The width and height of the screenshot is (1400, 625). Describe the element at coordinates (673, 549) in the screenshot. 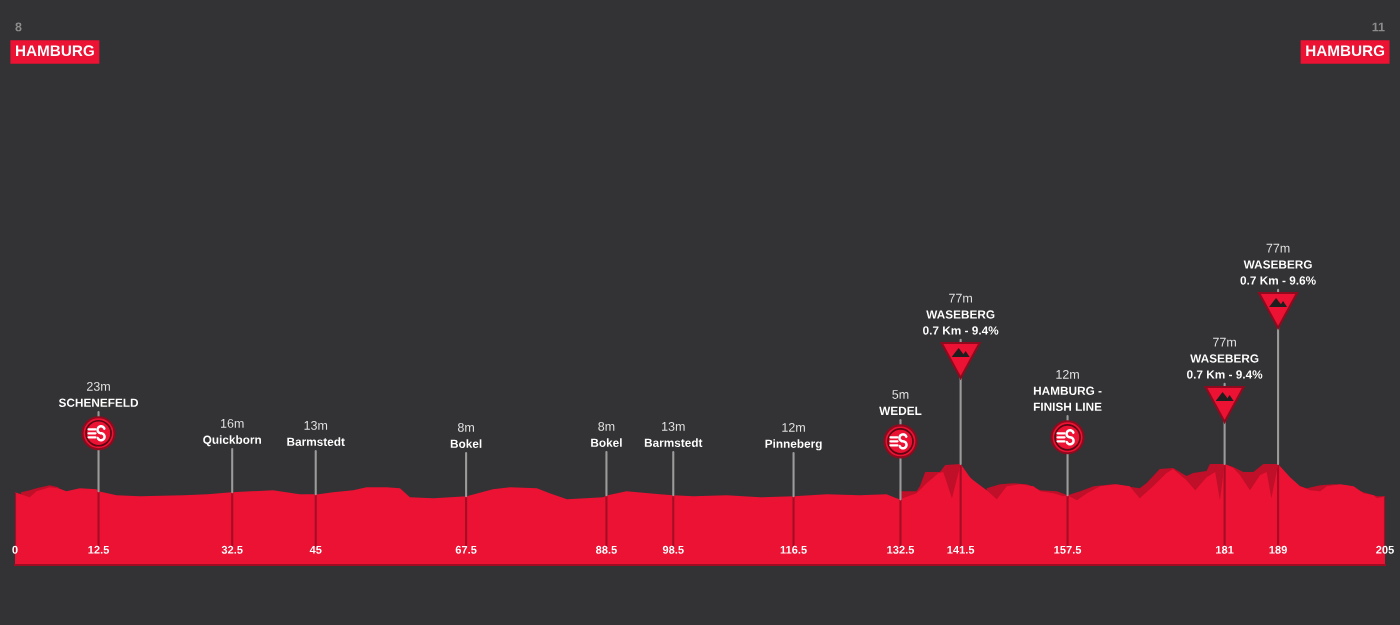

I see `x-tick-label: 98.5` at that location.